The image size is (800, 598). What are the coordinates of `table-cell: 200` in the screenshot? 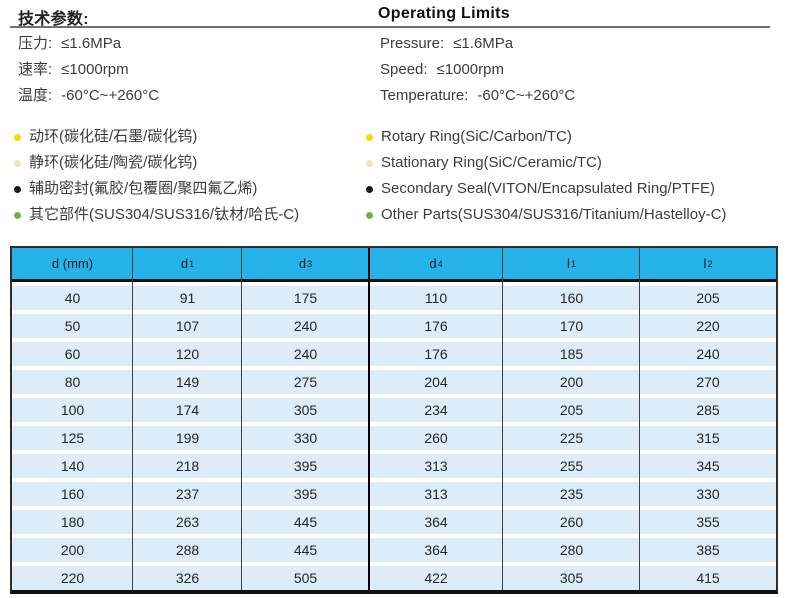 It's located at (72, 550).